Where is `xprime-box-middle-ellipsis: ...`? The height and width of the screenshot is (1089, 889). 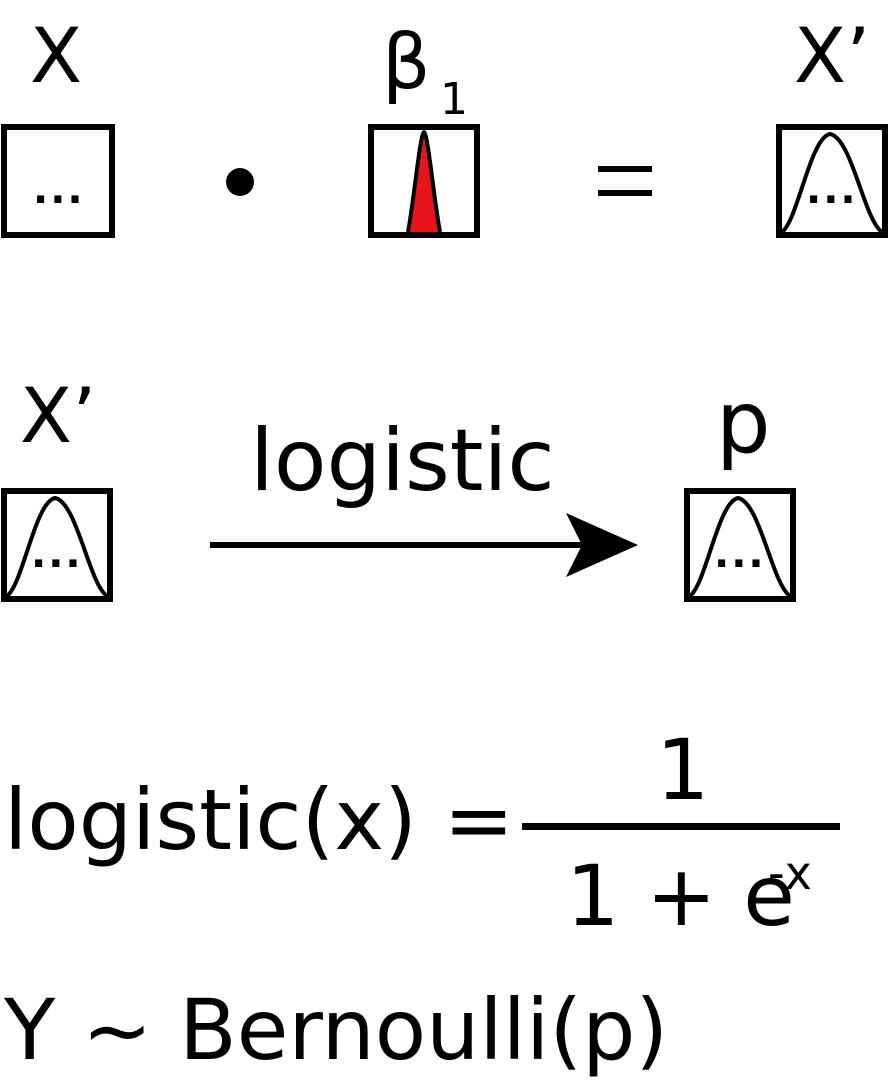 xprime-box-middle-ellipsis: ... is located at coordinates (57, 554).